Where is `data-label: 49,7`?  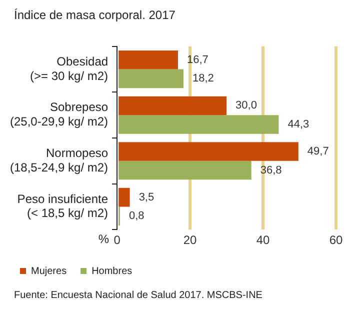 data-label: 49,7 is located at coordinates (318, 152).